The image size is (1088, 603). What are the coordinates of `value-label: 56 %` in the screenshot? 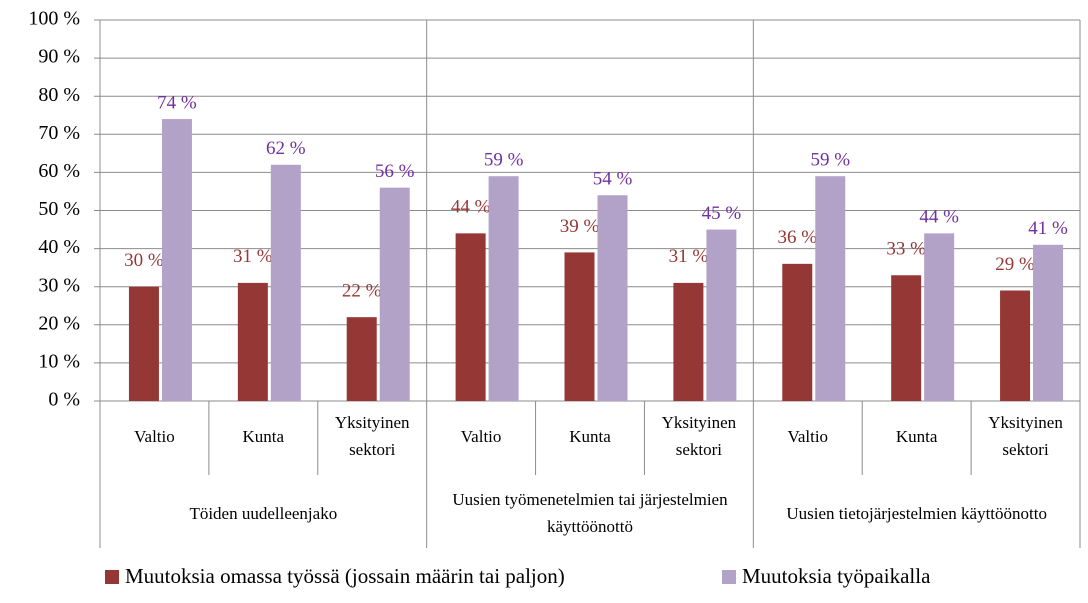 It's located at (395, 171).